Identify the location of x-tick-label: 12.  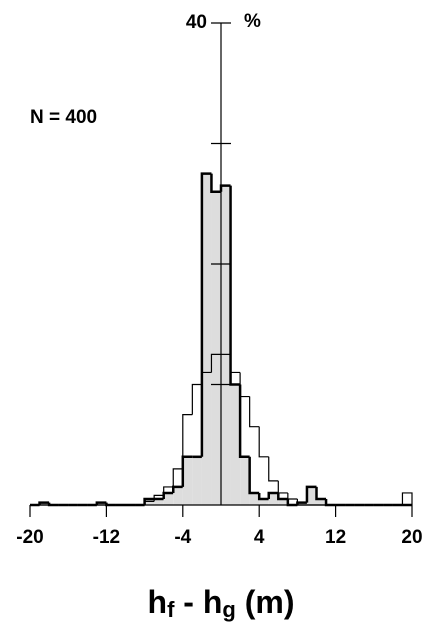
(335, 537).